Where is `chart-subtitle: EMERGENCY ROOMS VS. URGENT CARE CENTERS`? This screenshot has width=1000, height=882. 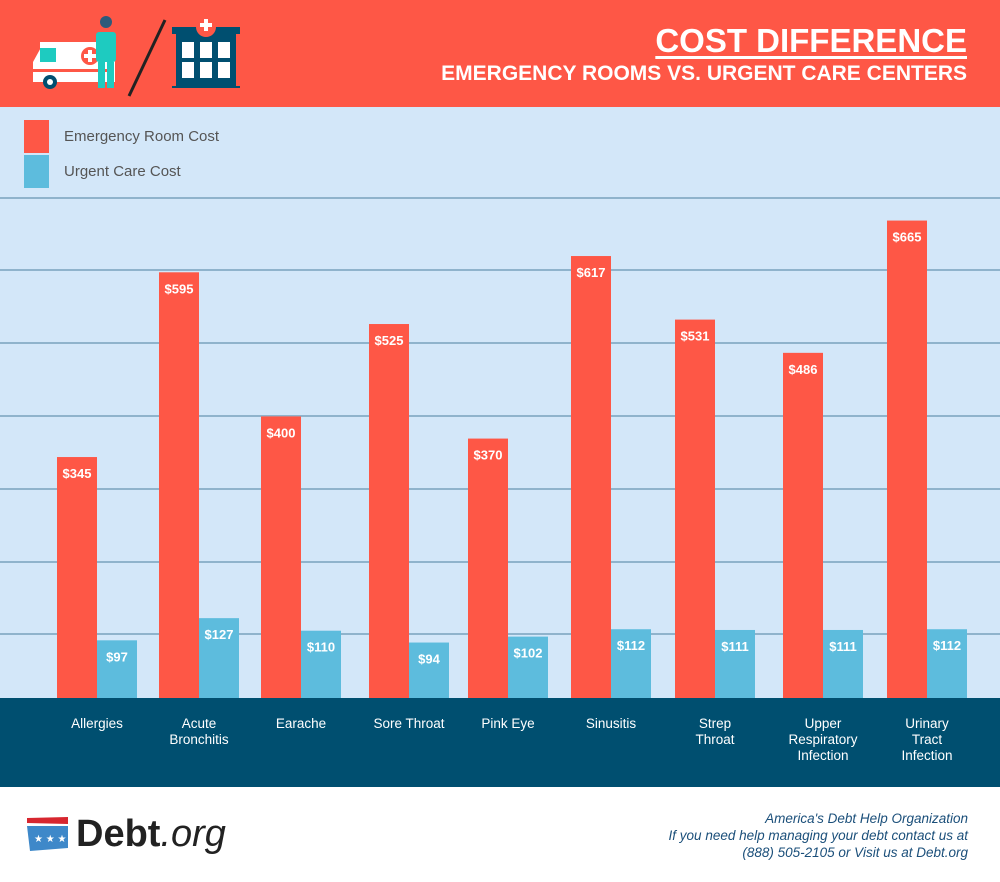
chart-subtitle: EMERGENCY ROOMS VS. URGENT CARE CENTERS is located at coordinates (704, 73).